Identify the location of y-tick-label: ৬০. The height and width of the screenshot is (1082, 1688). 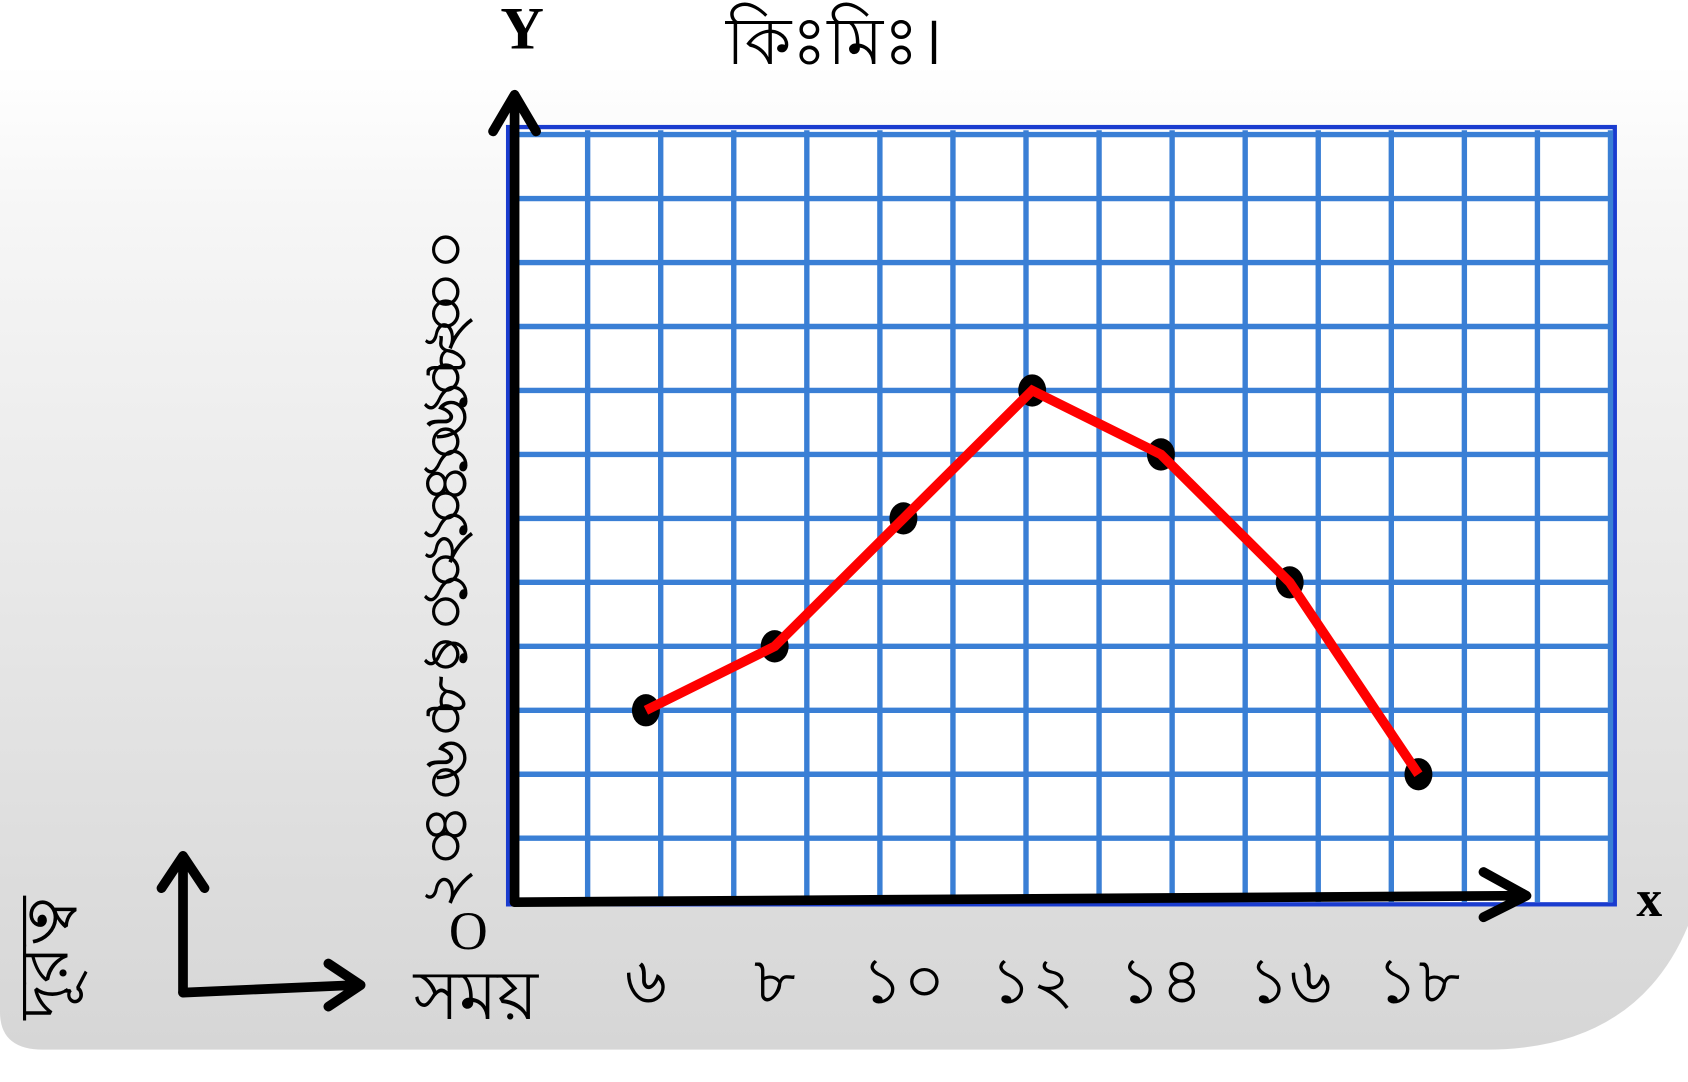
(445, 739).